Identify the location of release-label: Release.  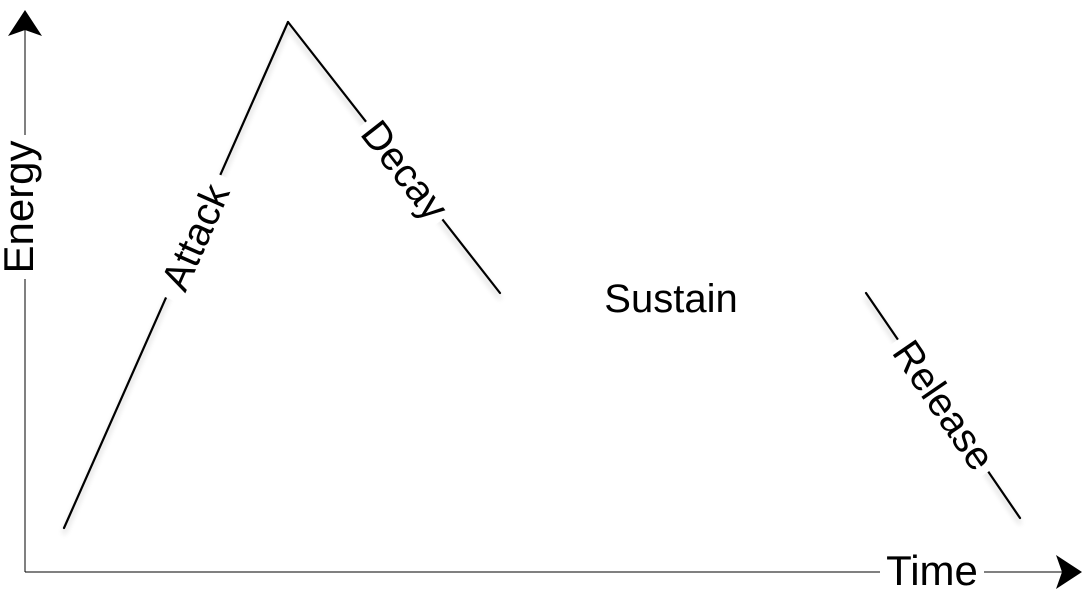
(943, 406).